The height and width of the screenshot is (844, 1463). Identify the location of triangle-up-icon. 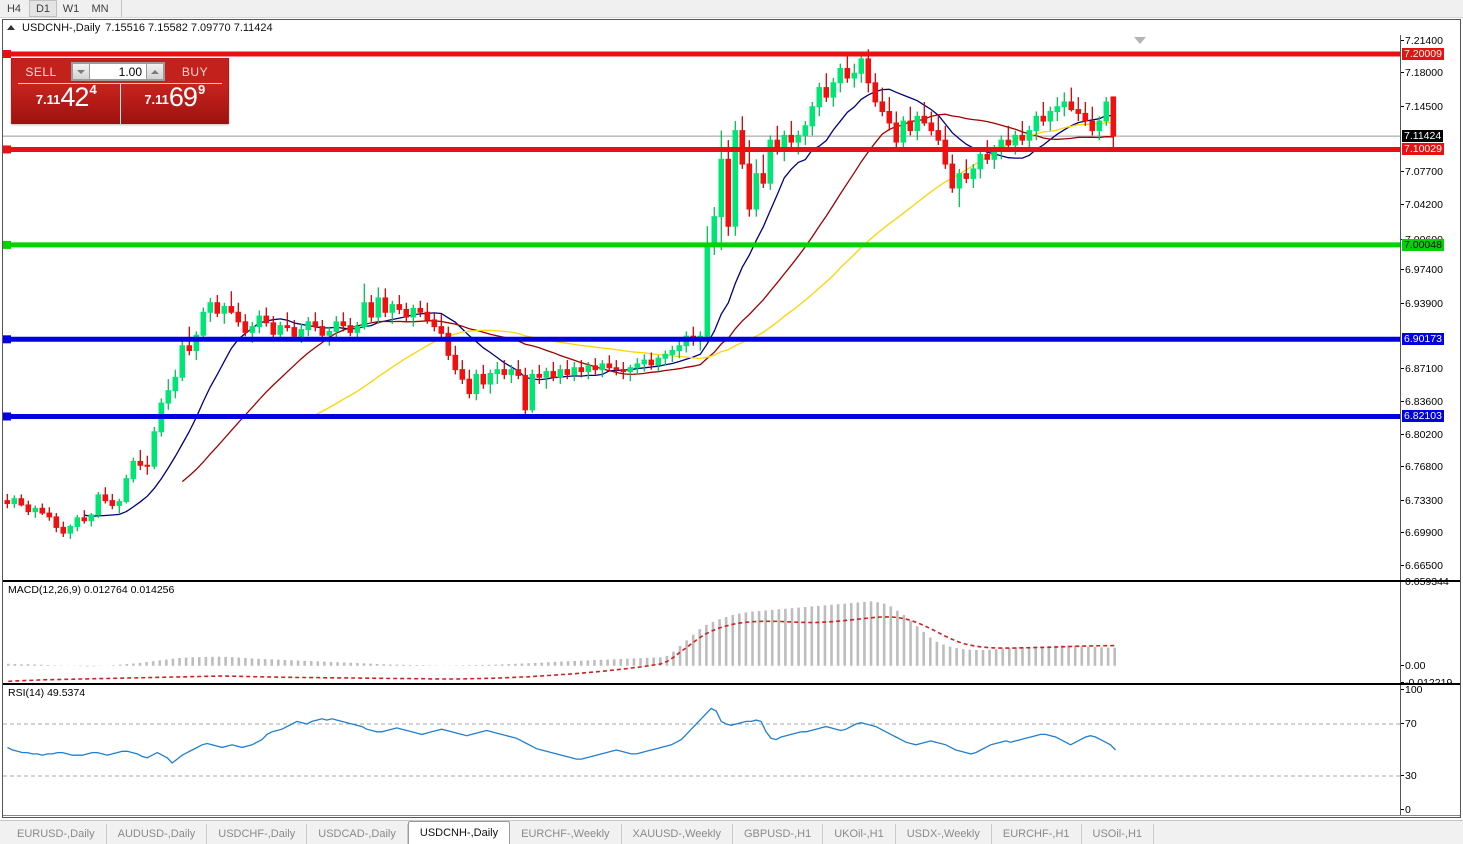
(11, 27).